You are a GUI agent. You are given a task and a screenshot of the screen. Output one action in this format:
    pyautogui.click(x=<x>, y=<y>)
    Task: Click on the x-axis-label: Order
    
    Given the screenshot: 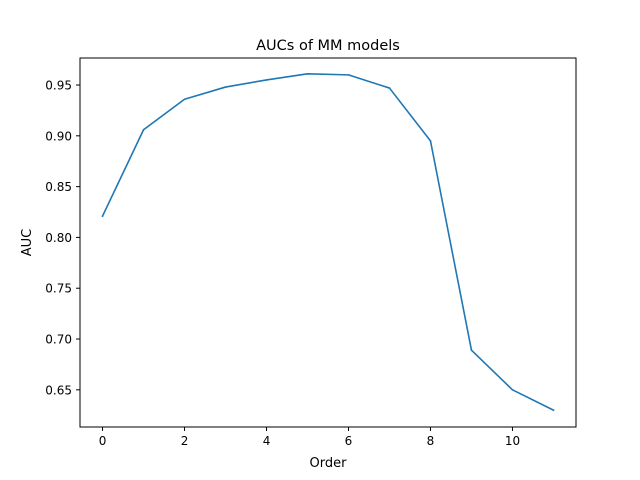 What is the action you would take?
    pyautogui.click(x=329, y=463)
    